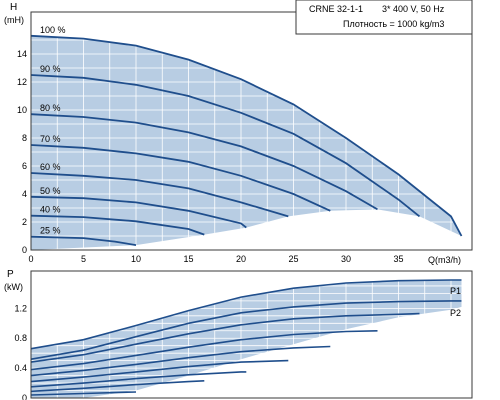  What do you see at coordinates (455, 291) in the screenshot?
I see `legend-p1: P1` at bounding box center [455, 291].